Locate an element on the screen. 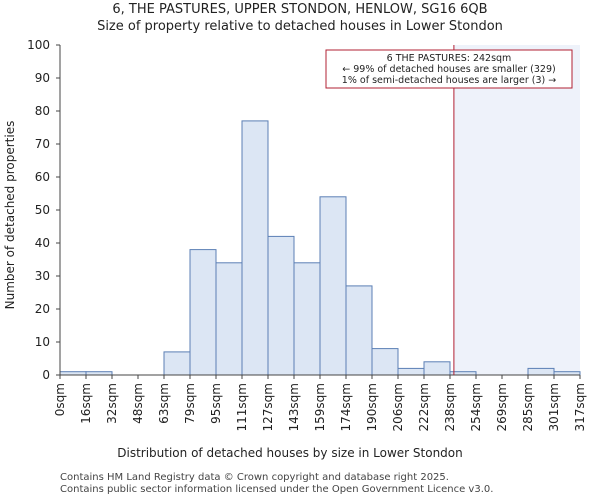 Image resolution: width=600 pixels, height=500 pixels. x-tick-label: 317sqm is located at coordinates (580, 407).